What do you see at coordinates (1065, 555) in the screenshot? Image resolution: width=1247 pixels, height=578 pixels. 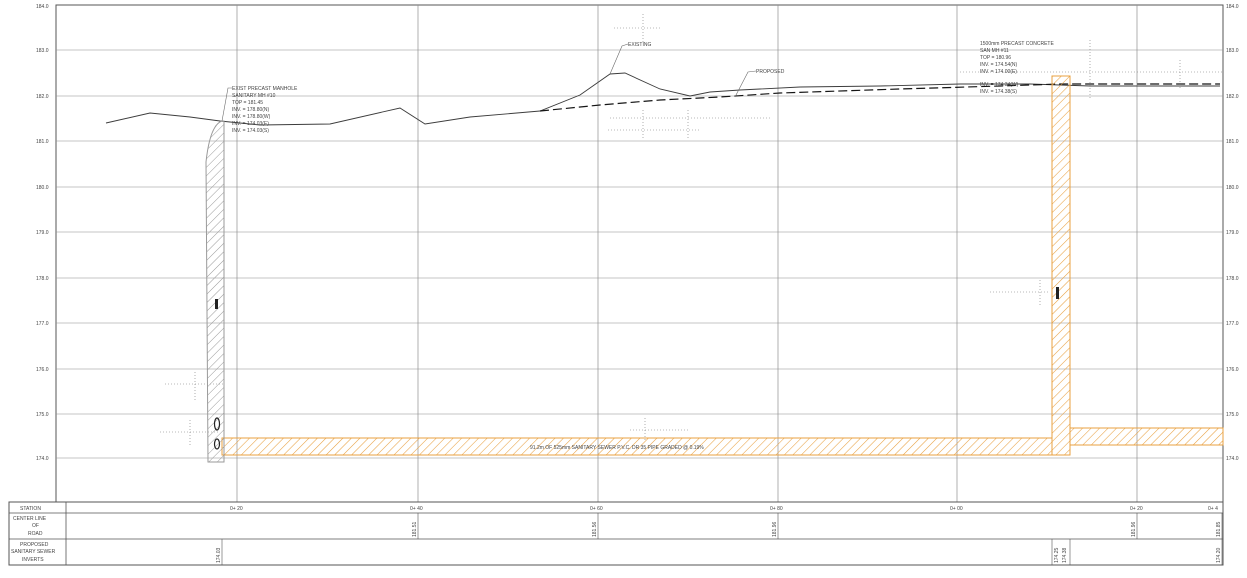 I see `invert-value-2: 174.38` at bounding box center [1065, 555].